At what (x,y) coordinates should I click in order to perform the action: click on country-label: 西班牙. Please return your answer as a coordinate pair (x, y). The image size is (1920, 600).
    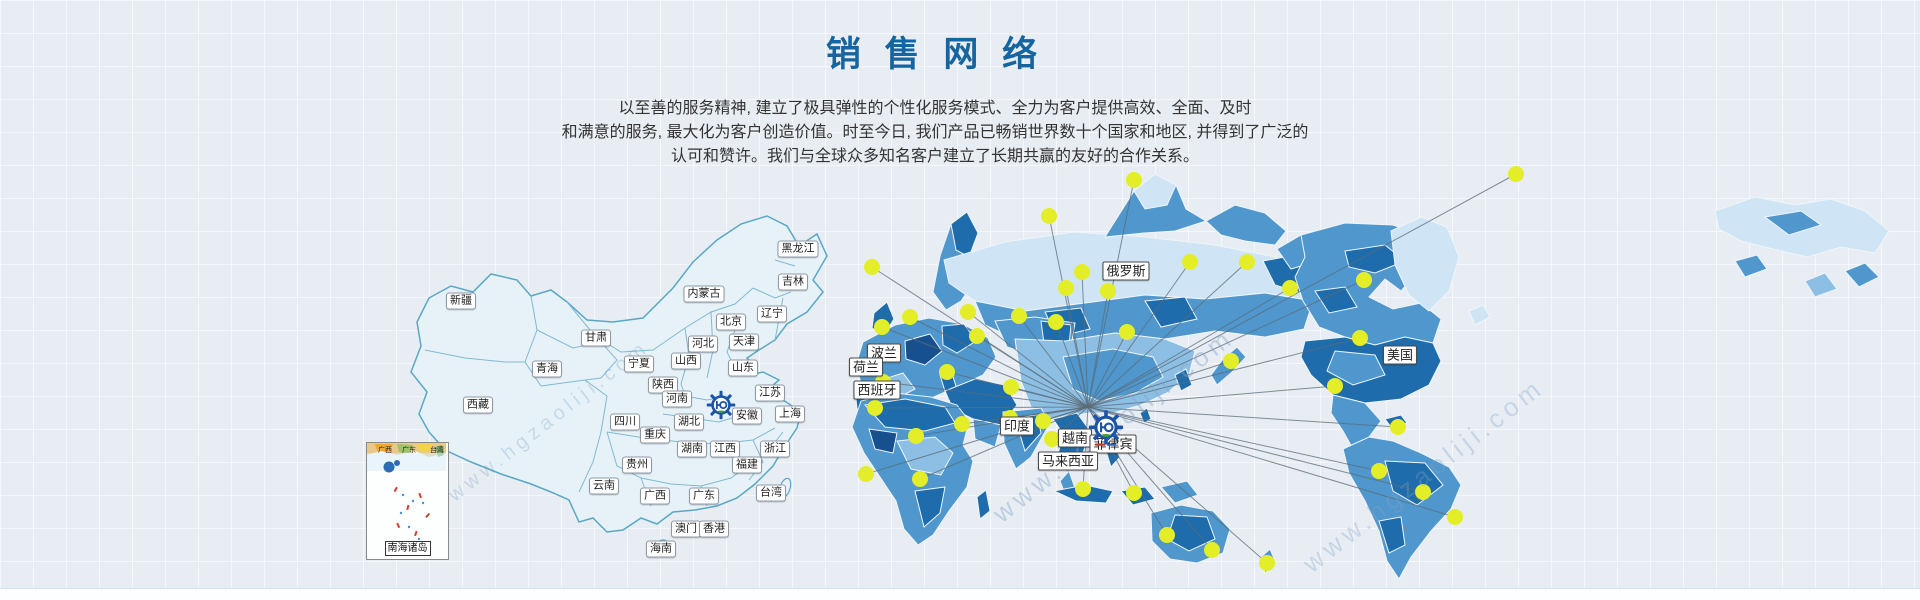
    Looking at the image, I should click on (877, 390).